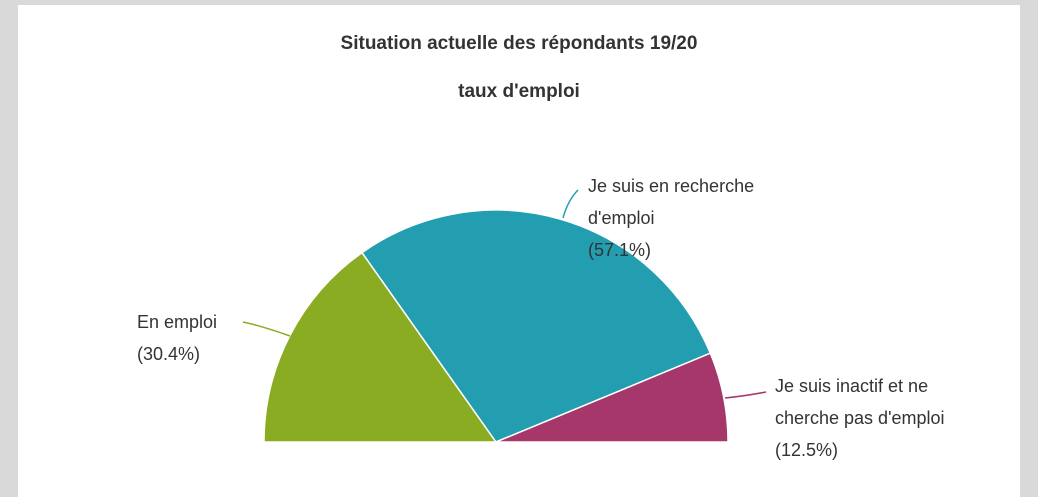 The width and height of the screenshot is (1038, 497). I want to click on data-label: Je suis en recherche d'emploi (57.1%), so click(688, 218).